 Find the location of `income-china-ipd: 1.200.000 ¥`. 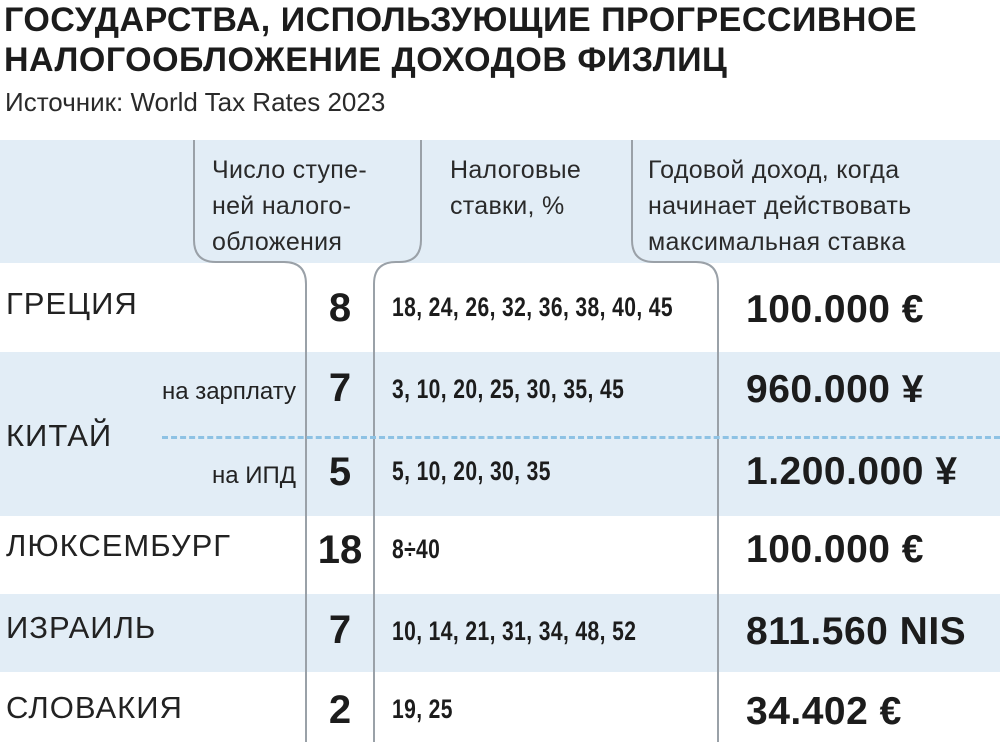

income-china-ipd: 1.200.000 ¥ is located at coordinates (852, 471).